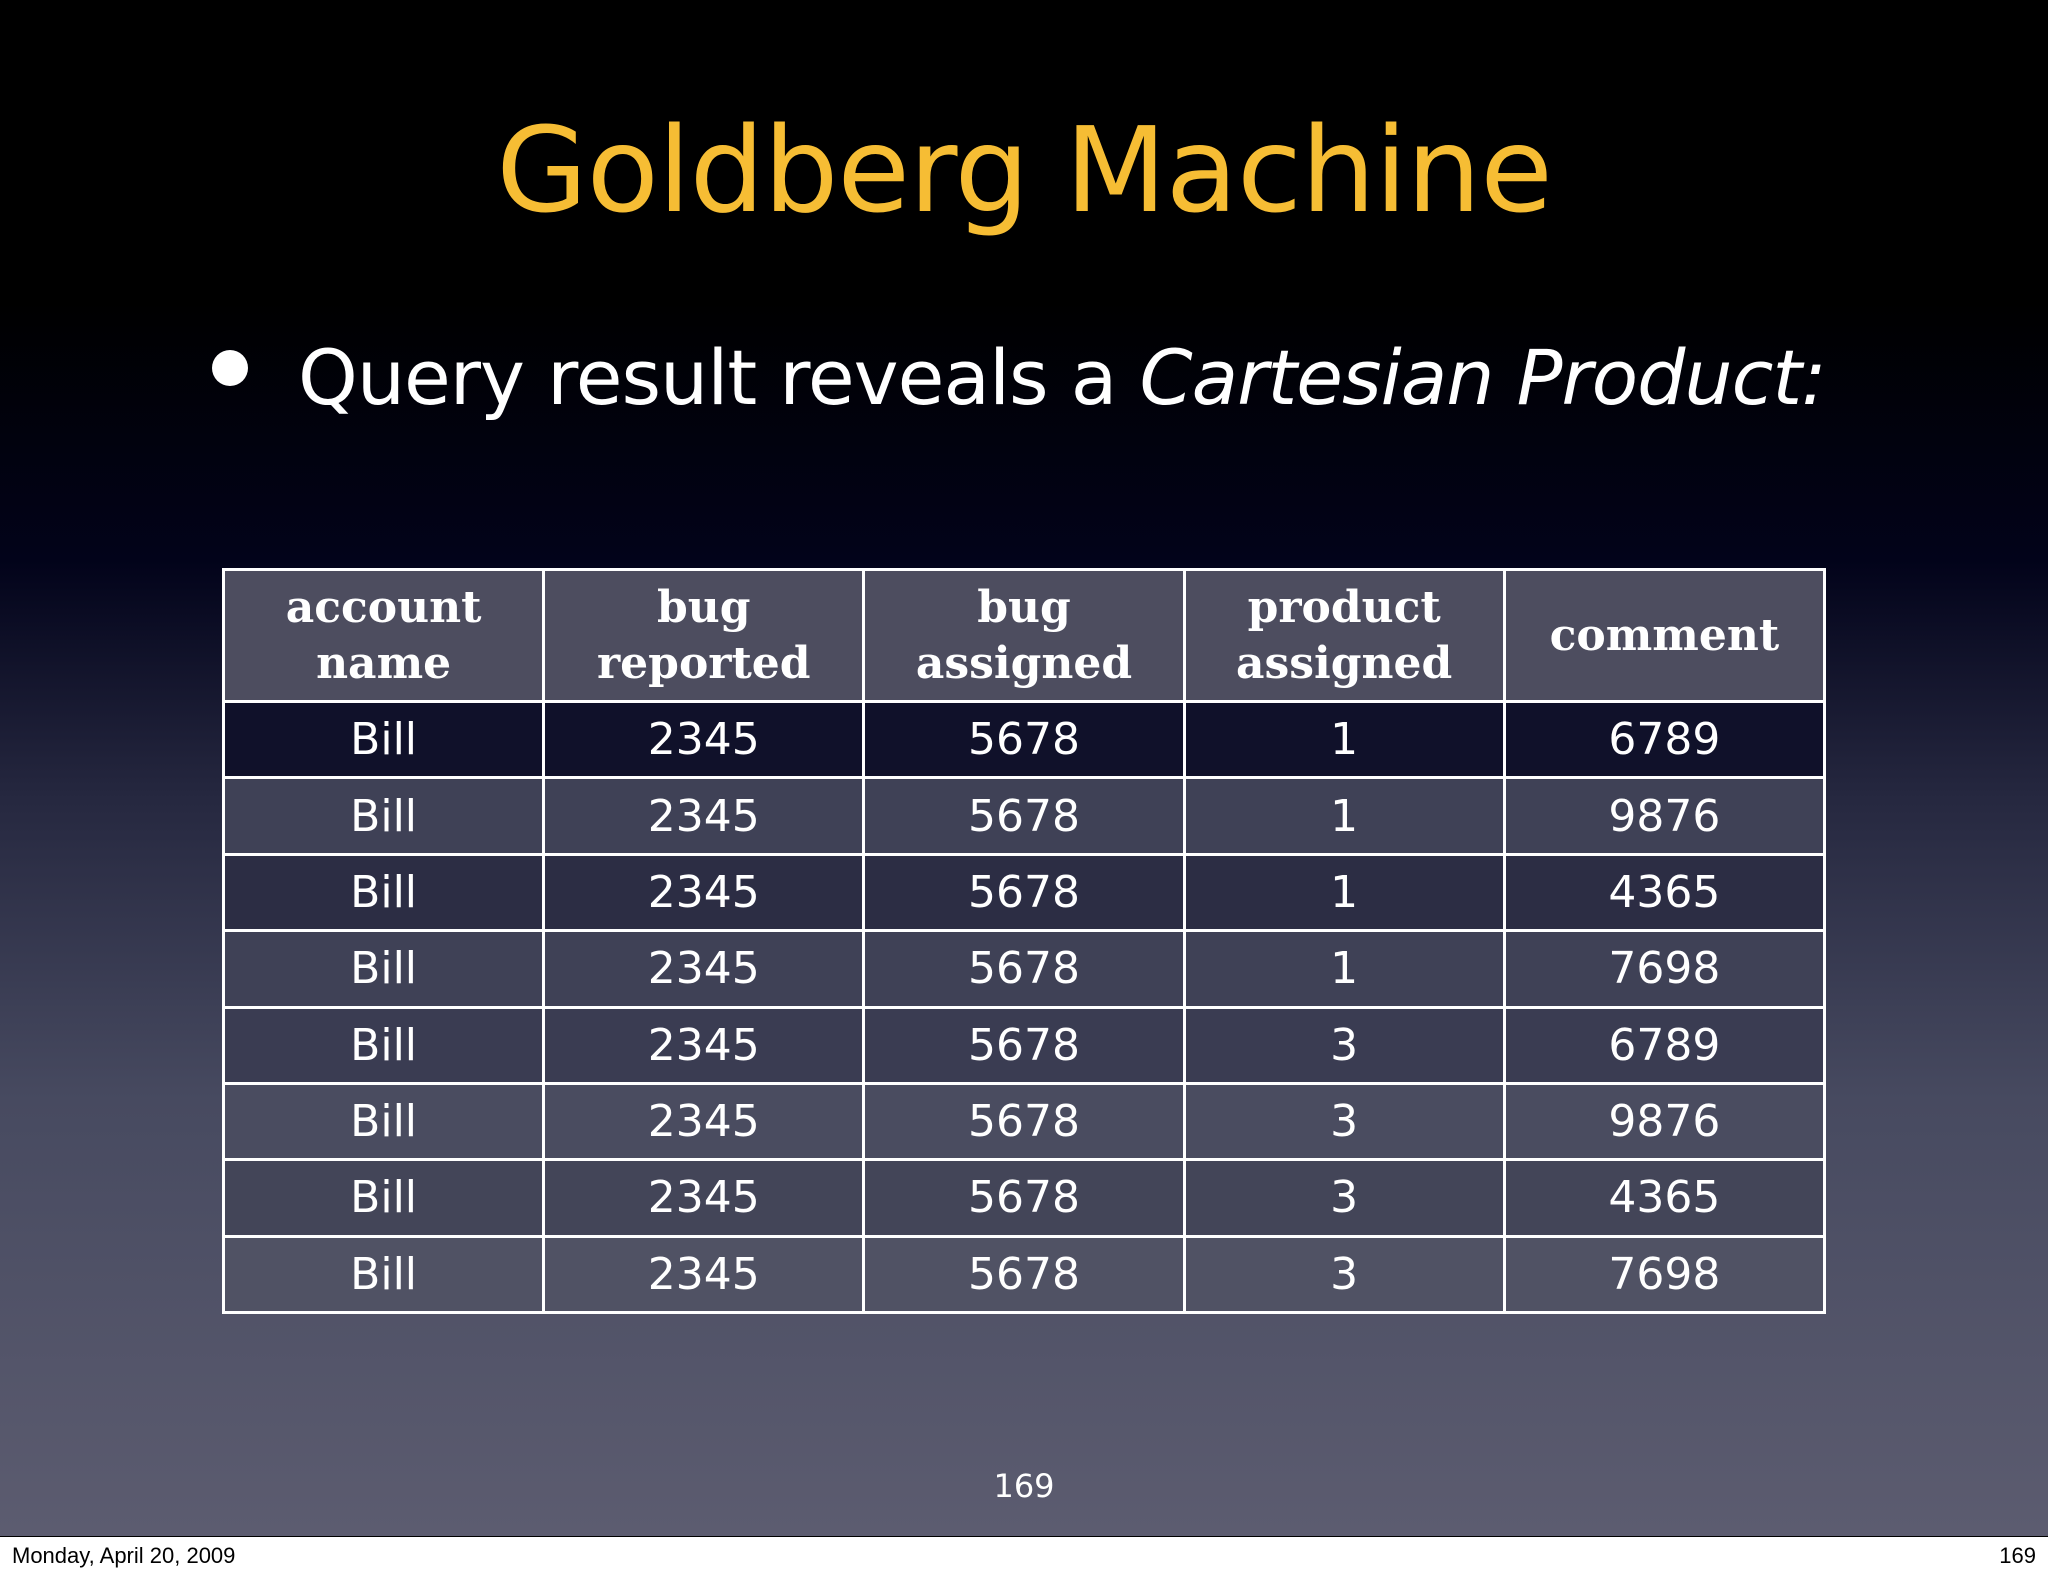 The height and width of the screenshot is (1576, 2048). Describe the element at coordinates (1024, 1486) in the screenshot. I see `slide-number: 169` at that location.